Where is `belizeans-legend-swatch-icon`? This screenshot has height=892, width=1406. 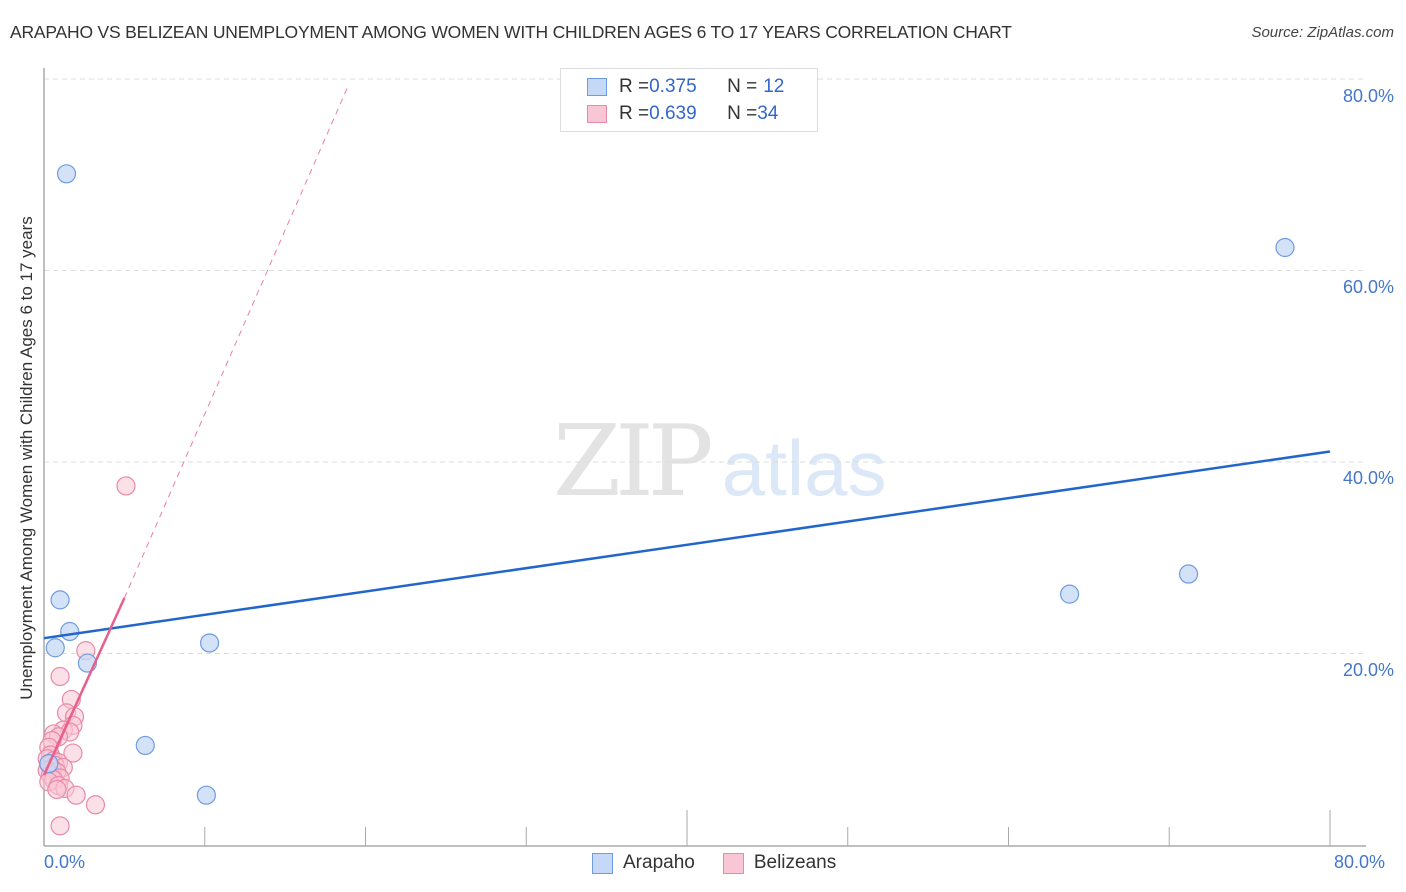
belizeans-legend-swatch-icon is located at coordinates (733, 863).